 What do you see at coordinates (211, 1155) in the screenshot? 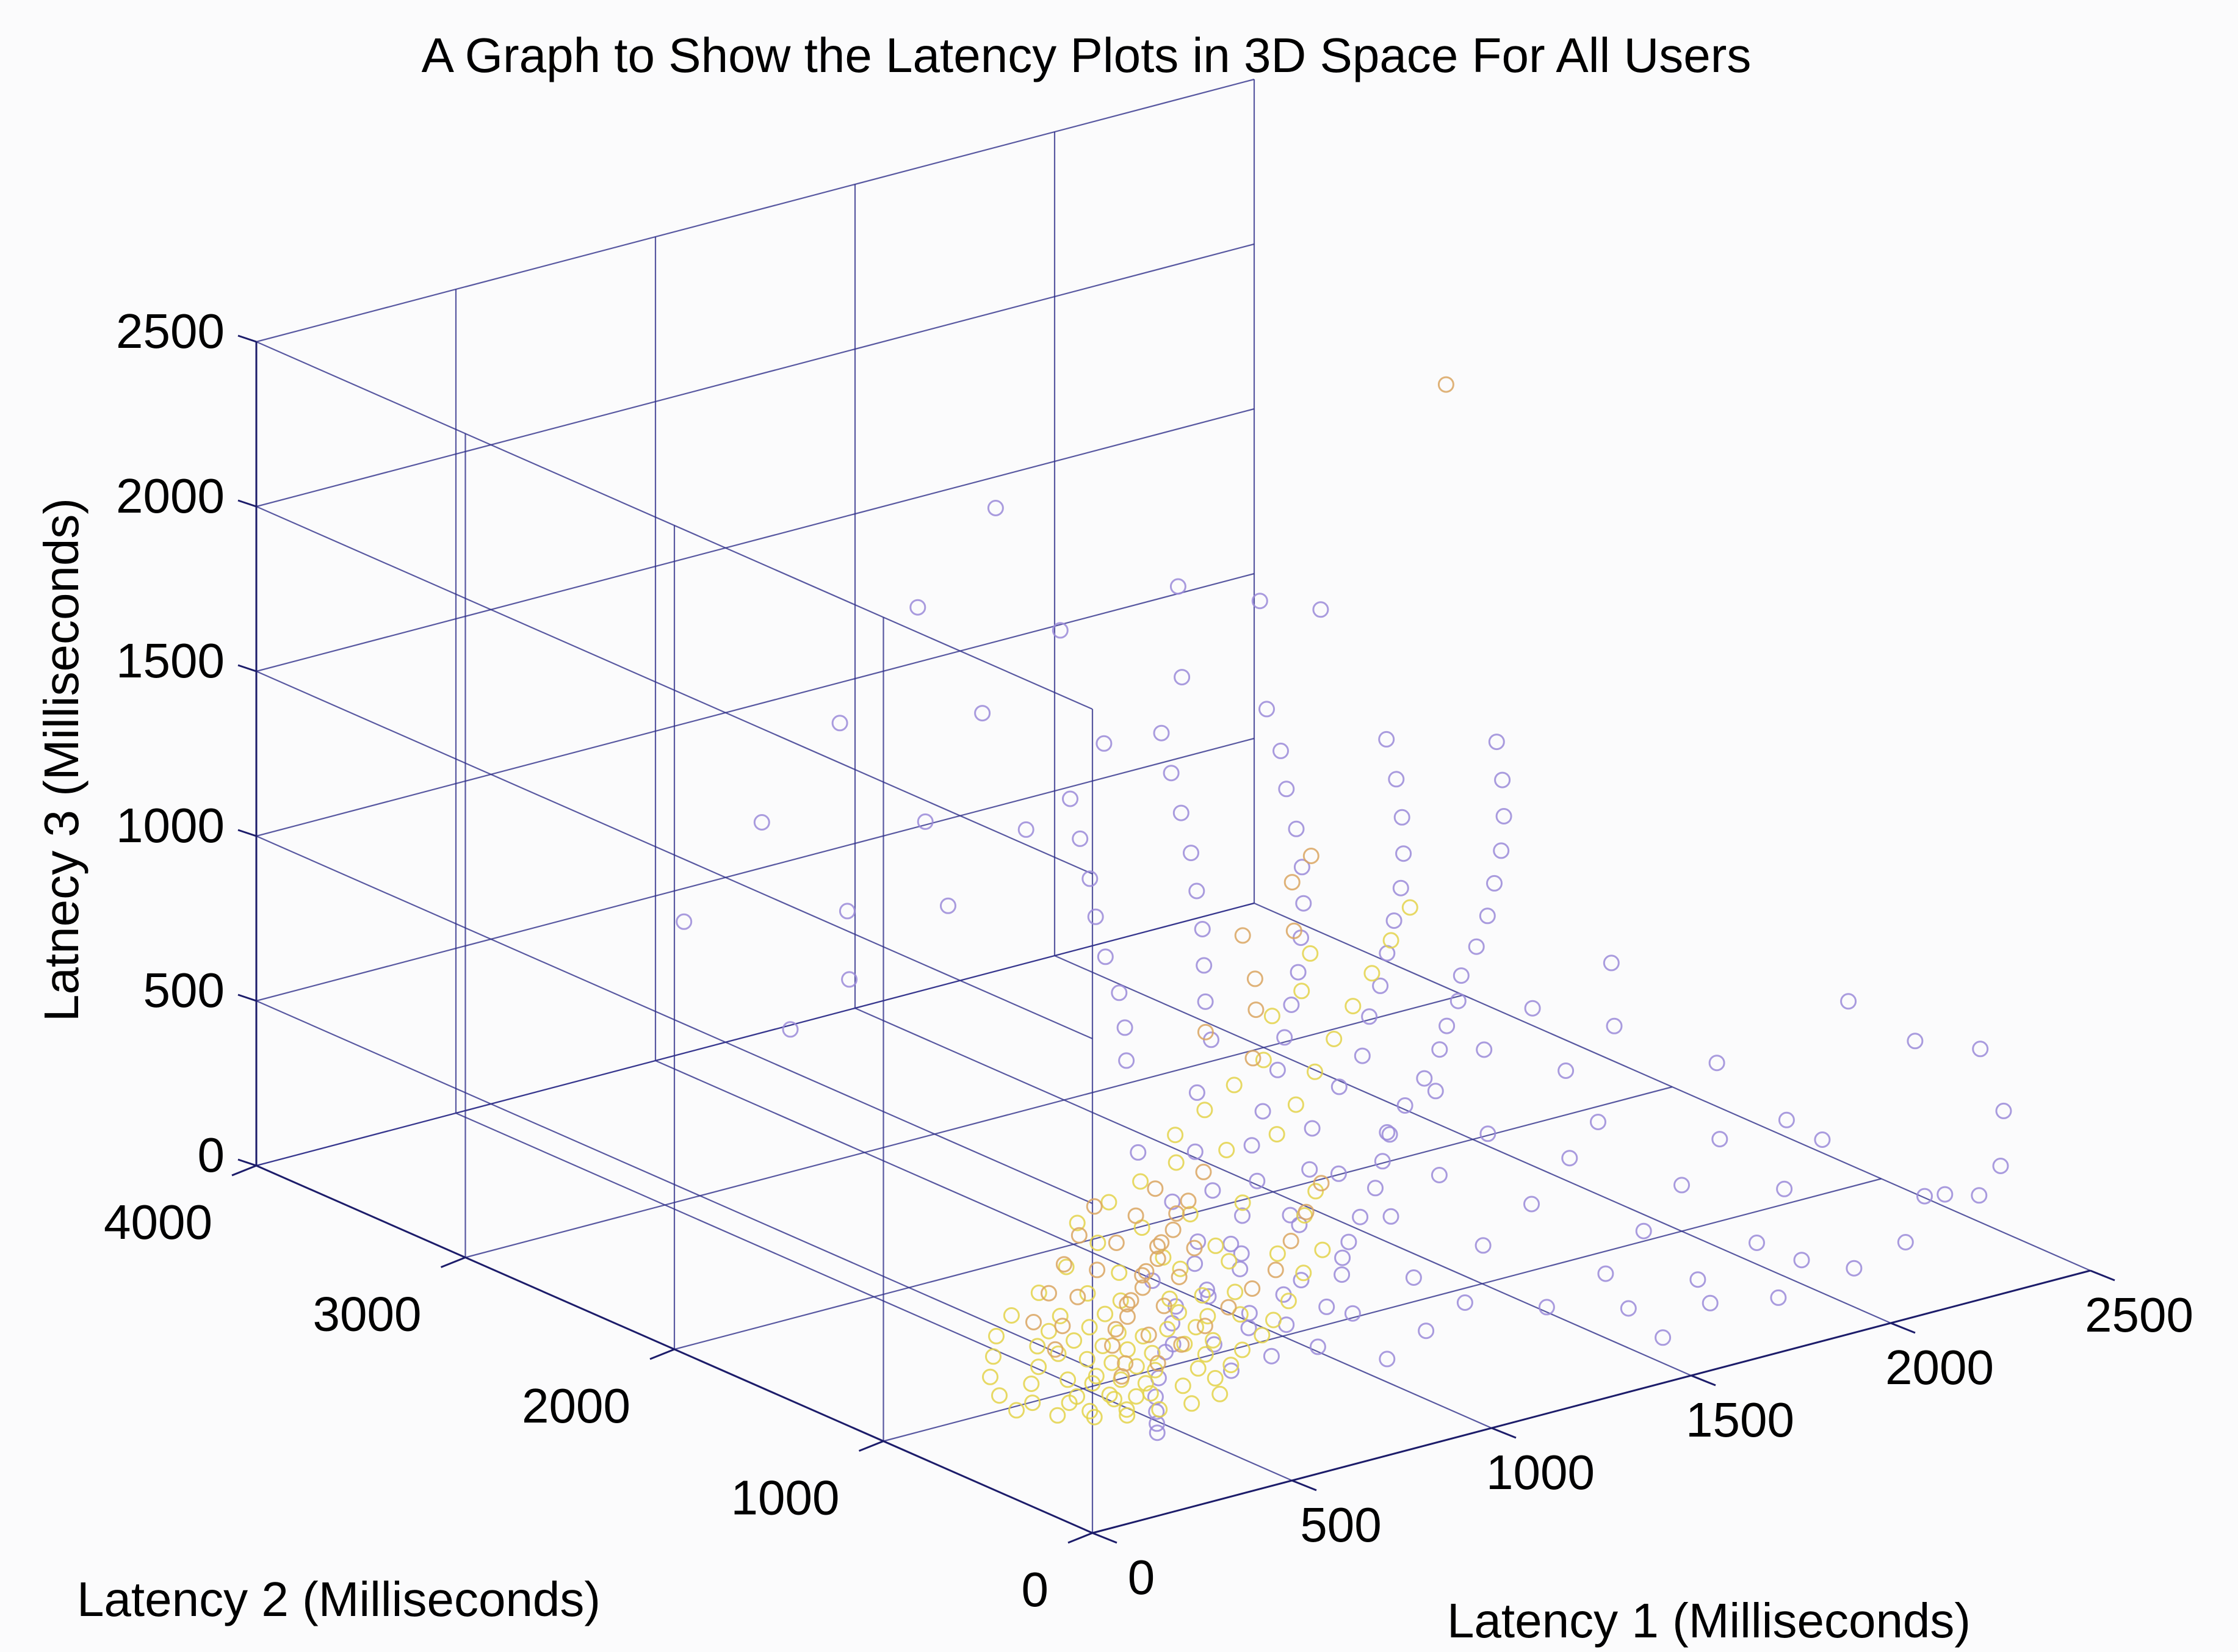
I see `z-tick-label: 0` at bounding box center [211, 1155].